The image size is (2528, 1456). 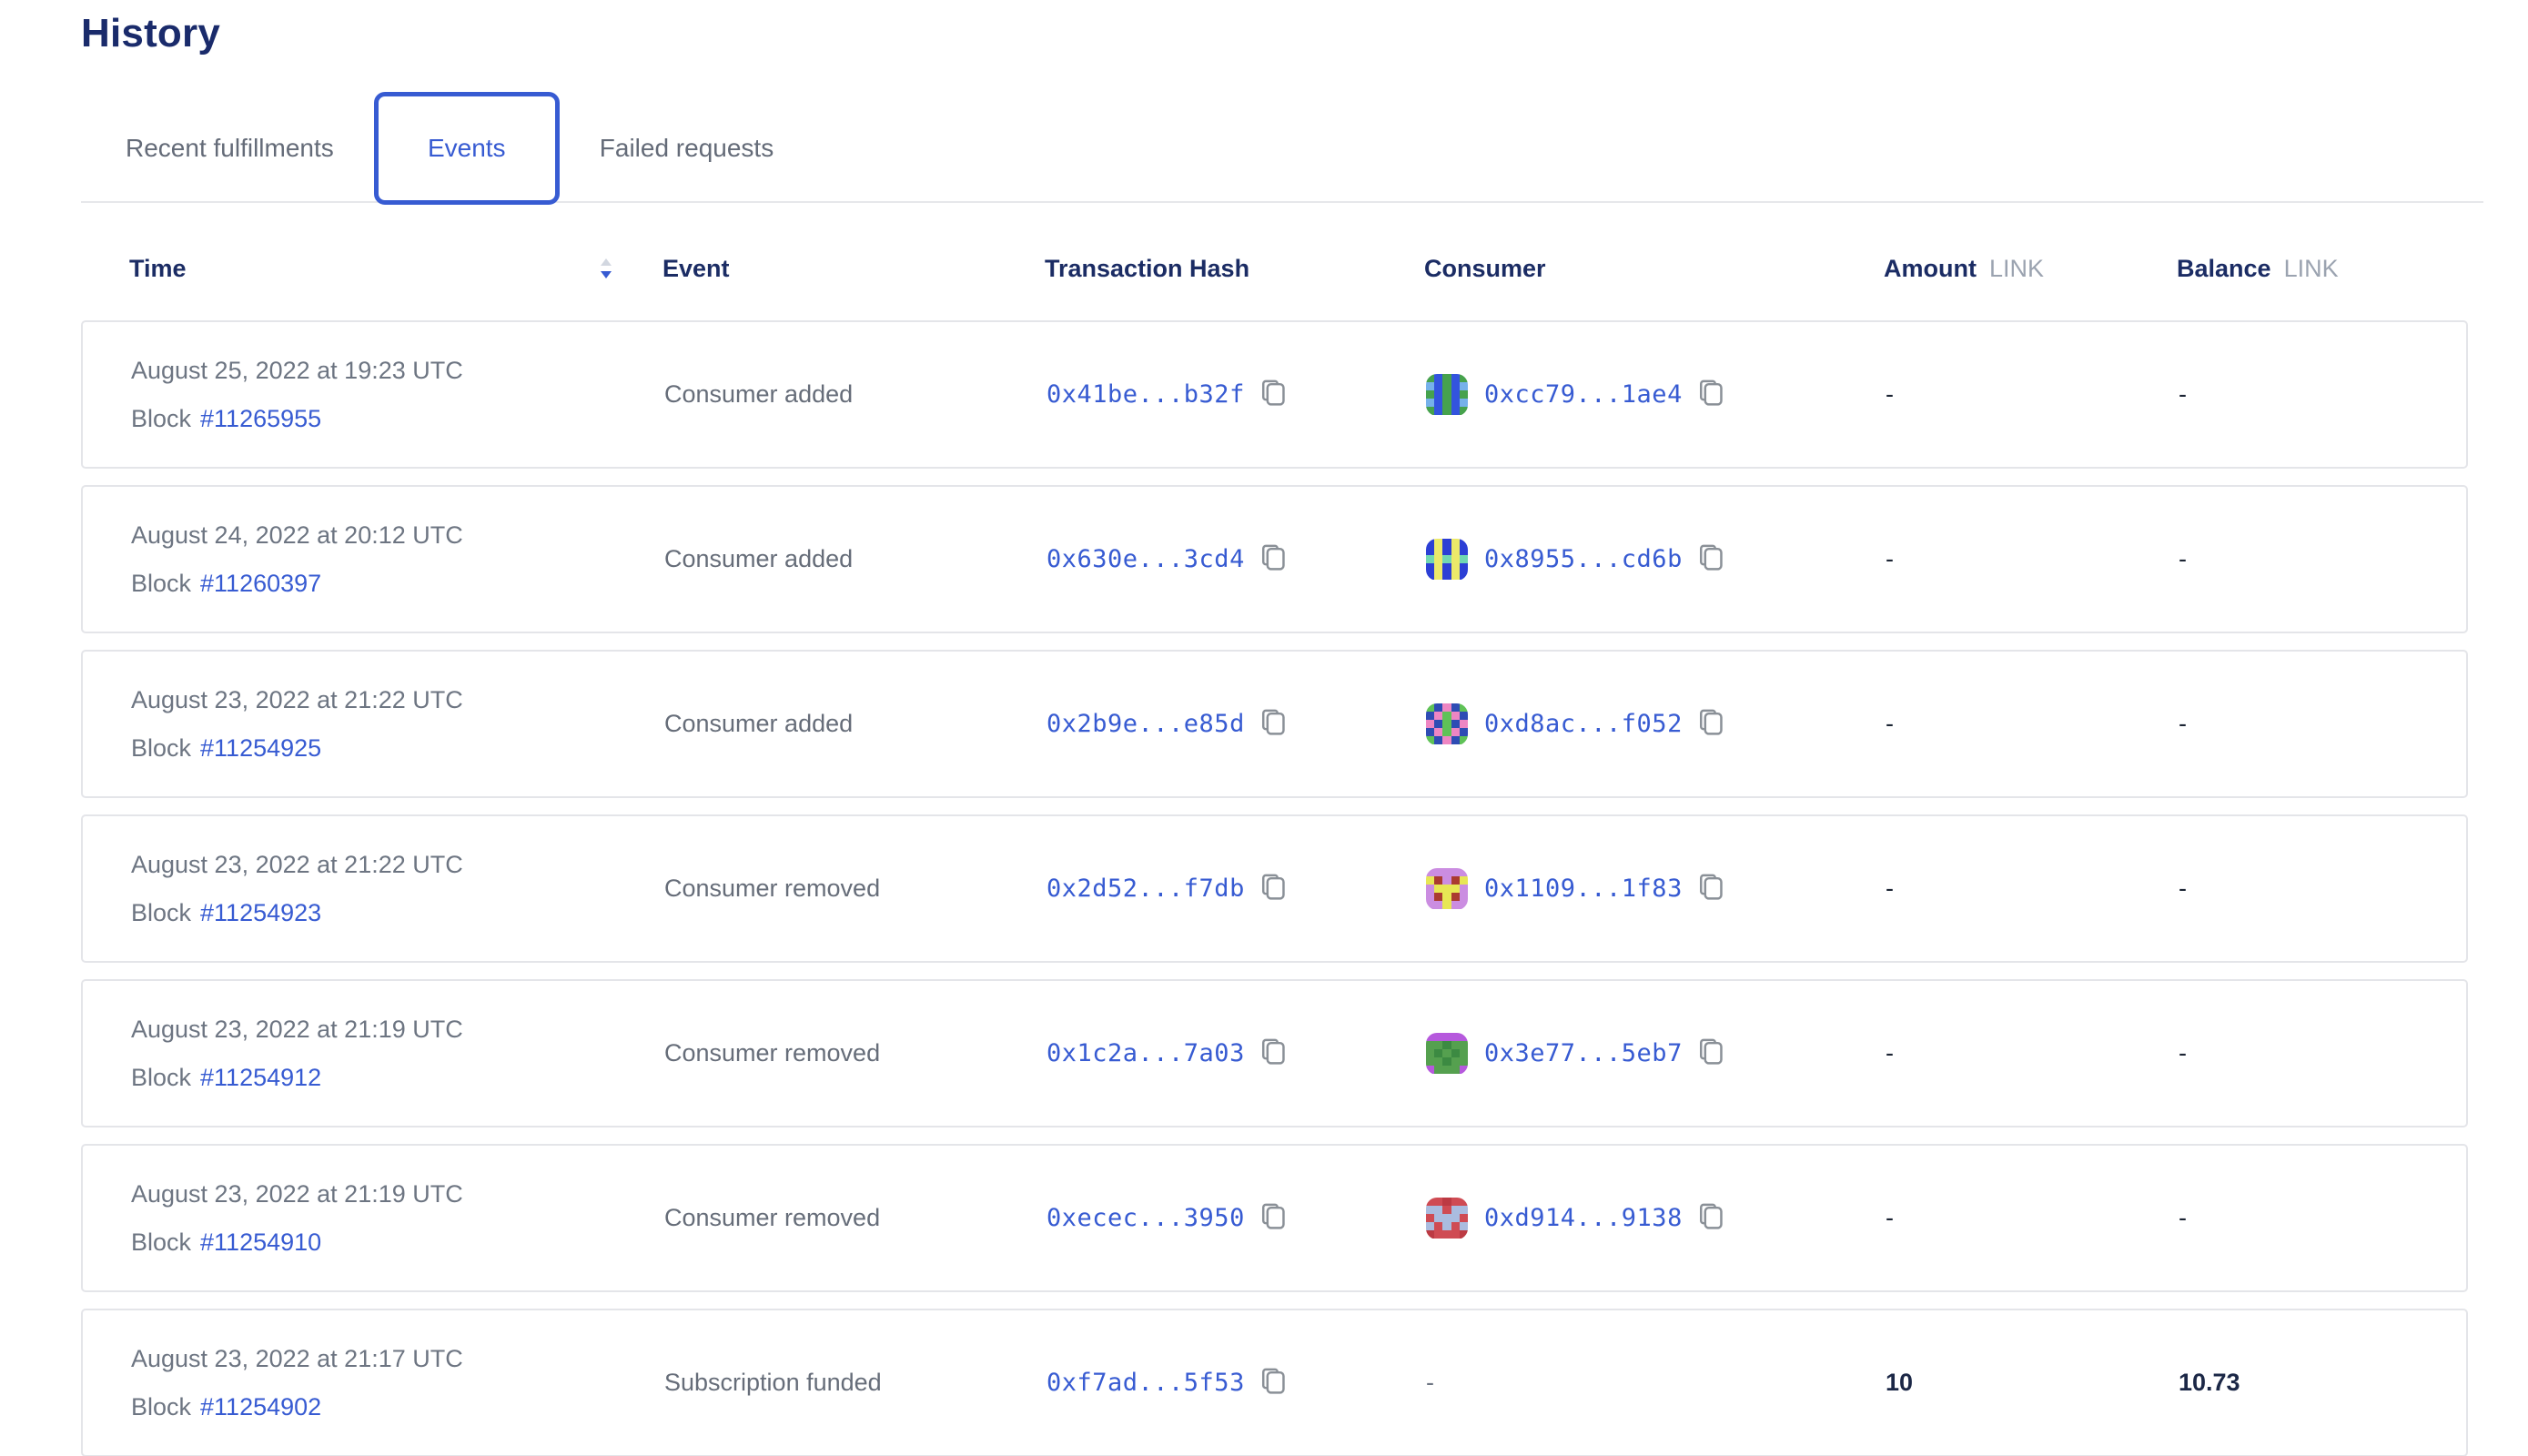 I want to click on column-header-time: Time, so click(x=395, y=269).